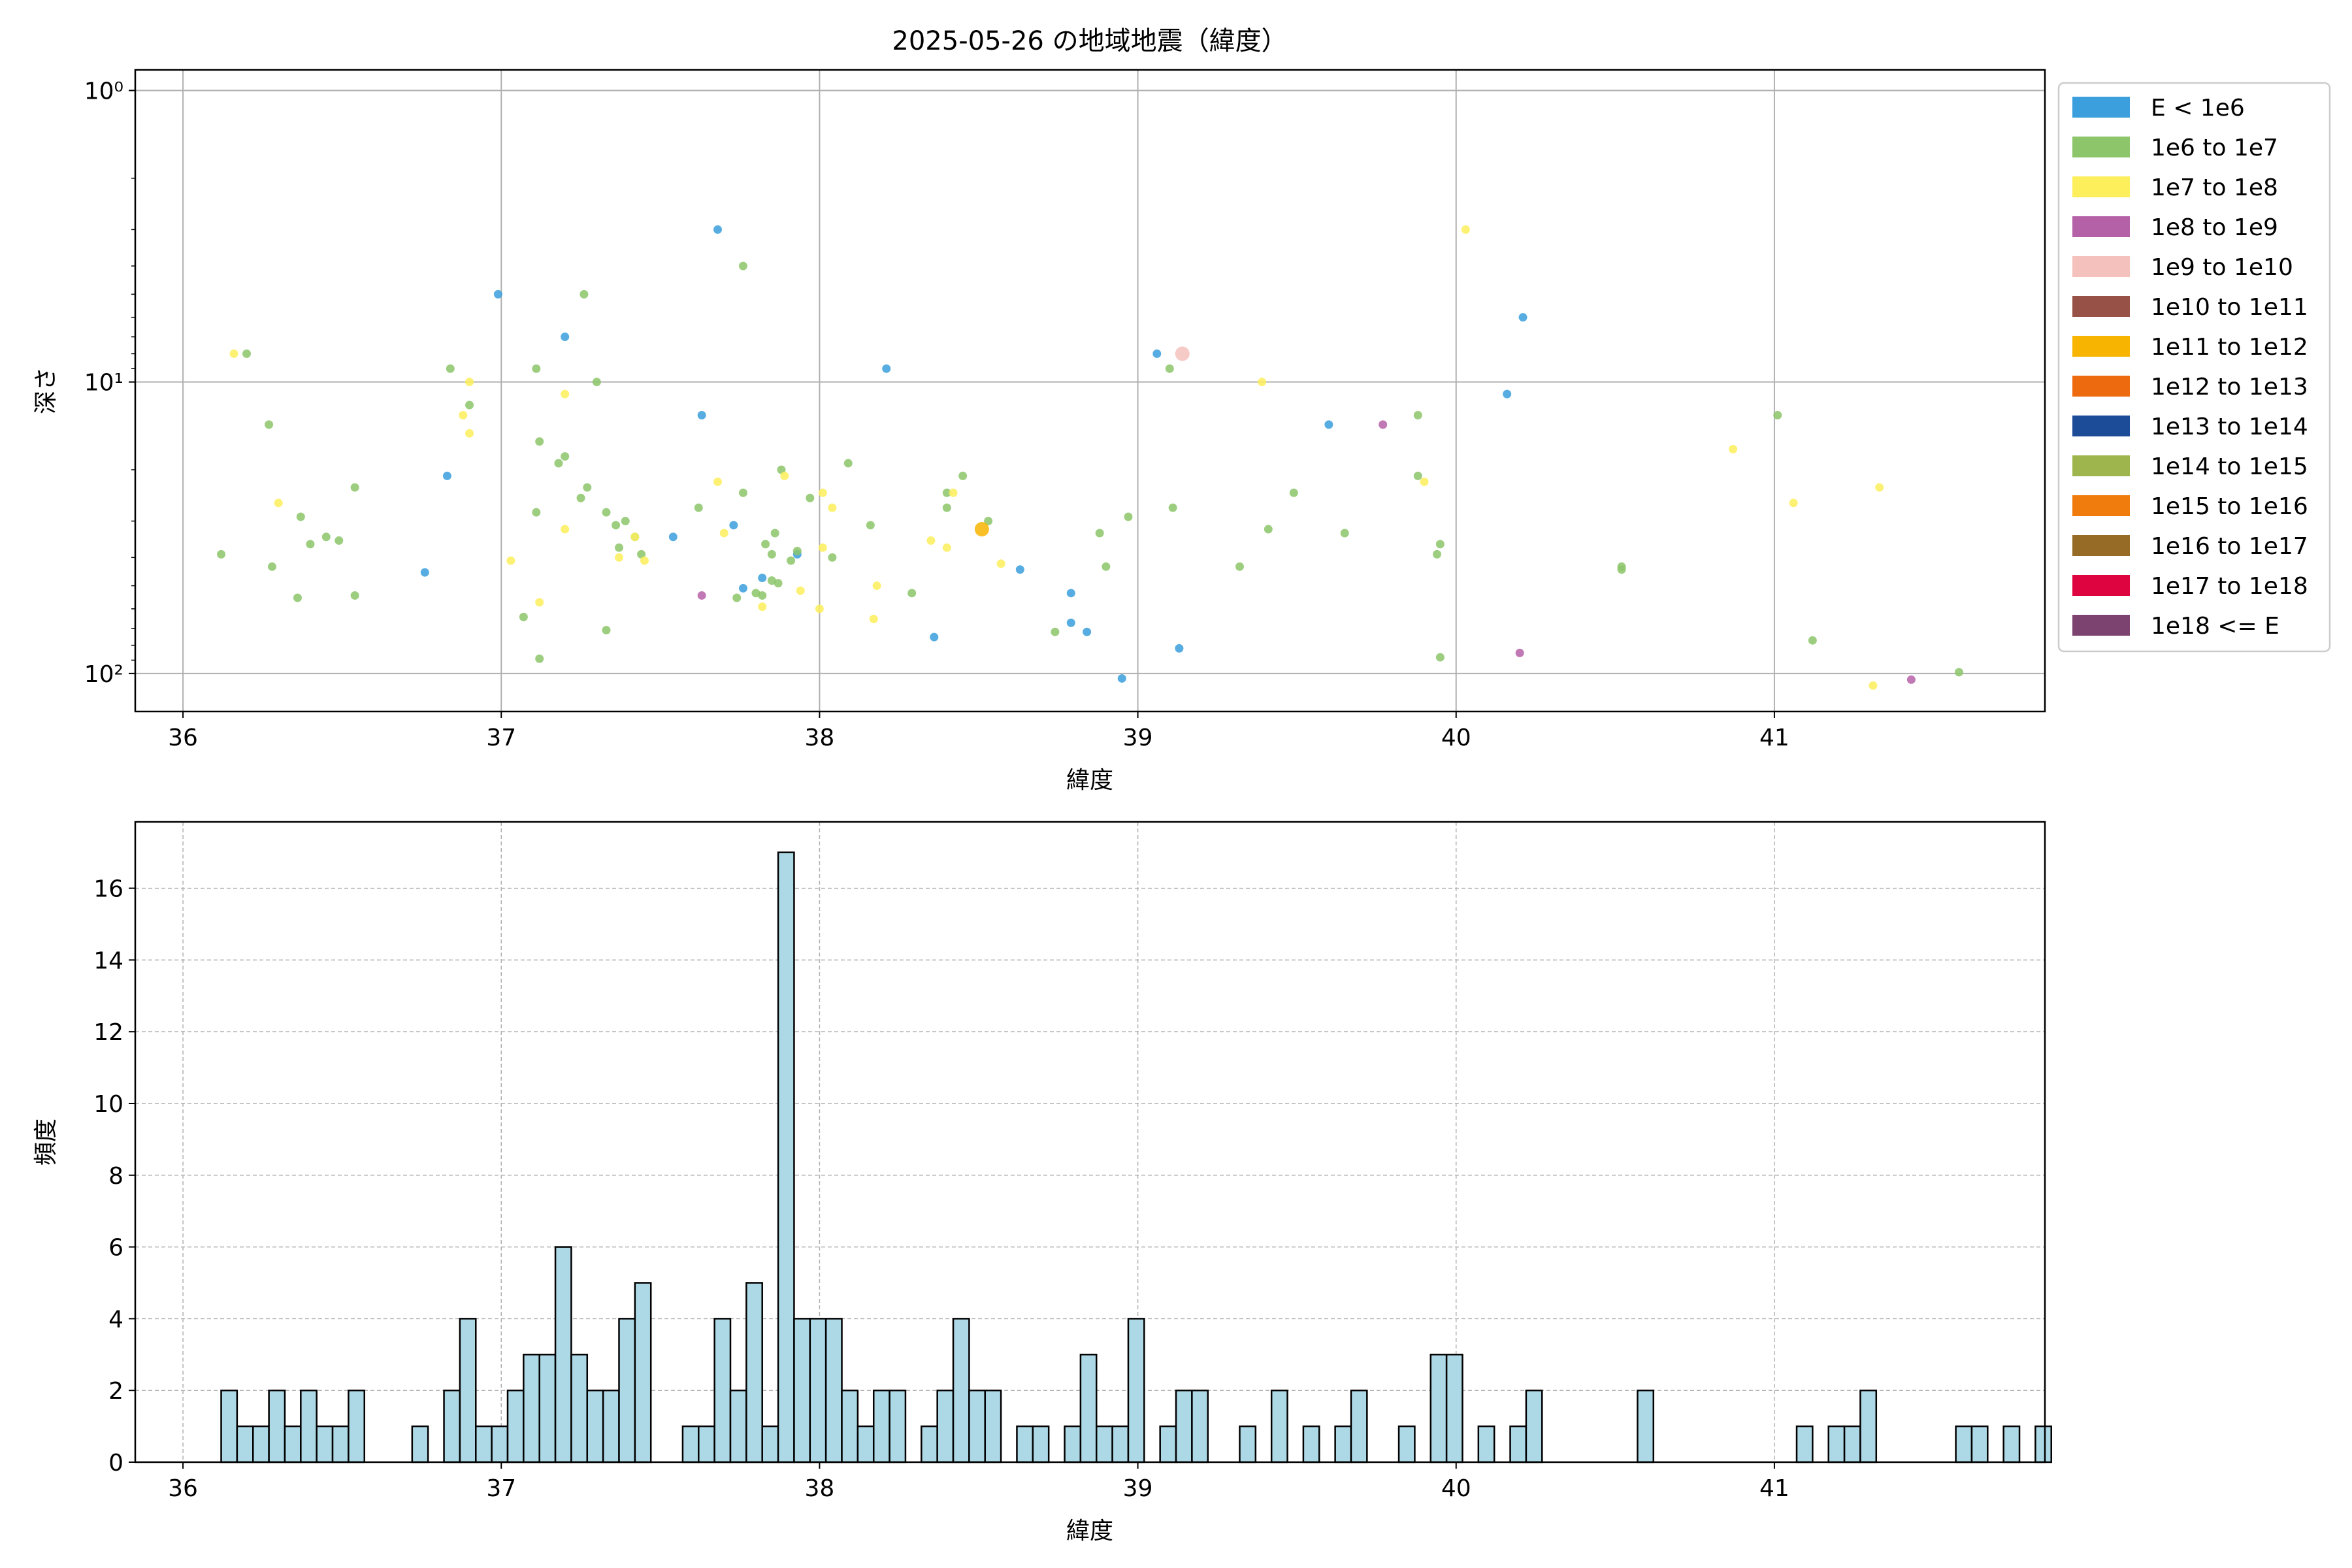 This screenshot has height=1568, width=2352. Describe the element at coordinates (1182, 353) in the screenshot. I see `scatter-series` at that location.